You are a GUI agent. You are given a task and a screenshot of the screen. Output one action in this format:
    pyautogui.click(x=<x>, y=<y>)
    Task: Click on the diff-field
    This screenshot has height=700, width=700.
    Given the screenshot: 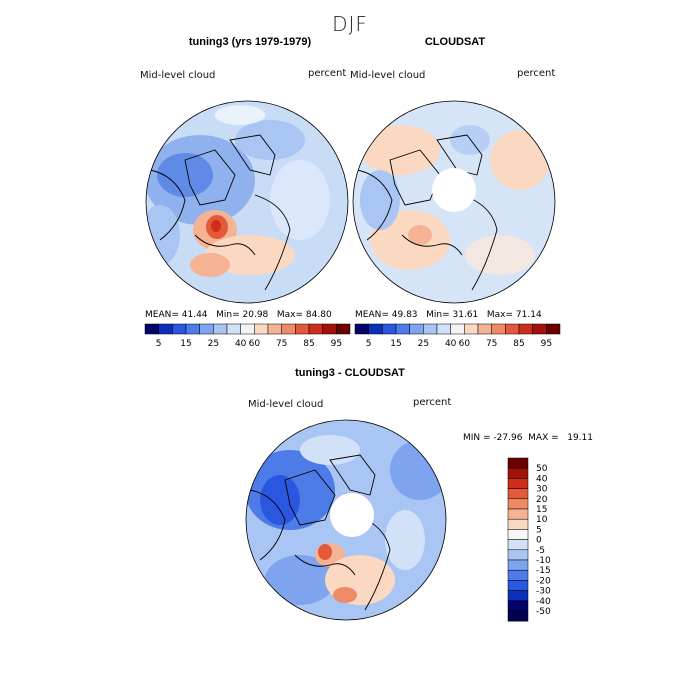 What is the action you would take?
    pyautogui.click(x=346, y=520)
    